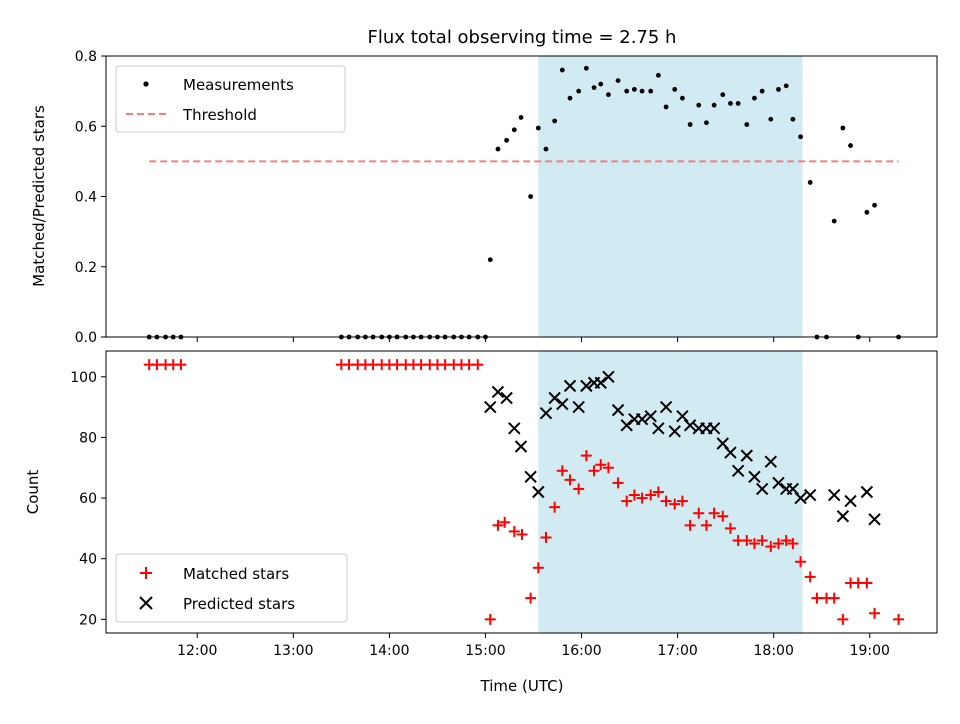 The height and width of the screenshot is (724, 960). Describe the element at coordinates (86, 57) in the screenshot. I see `y-tick-label: 0.8` at that location.